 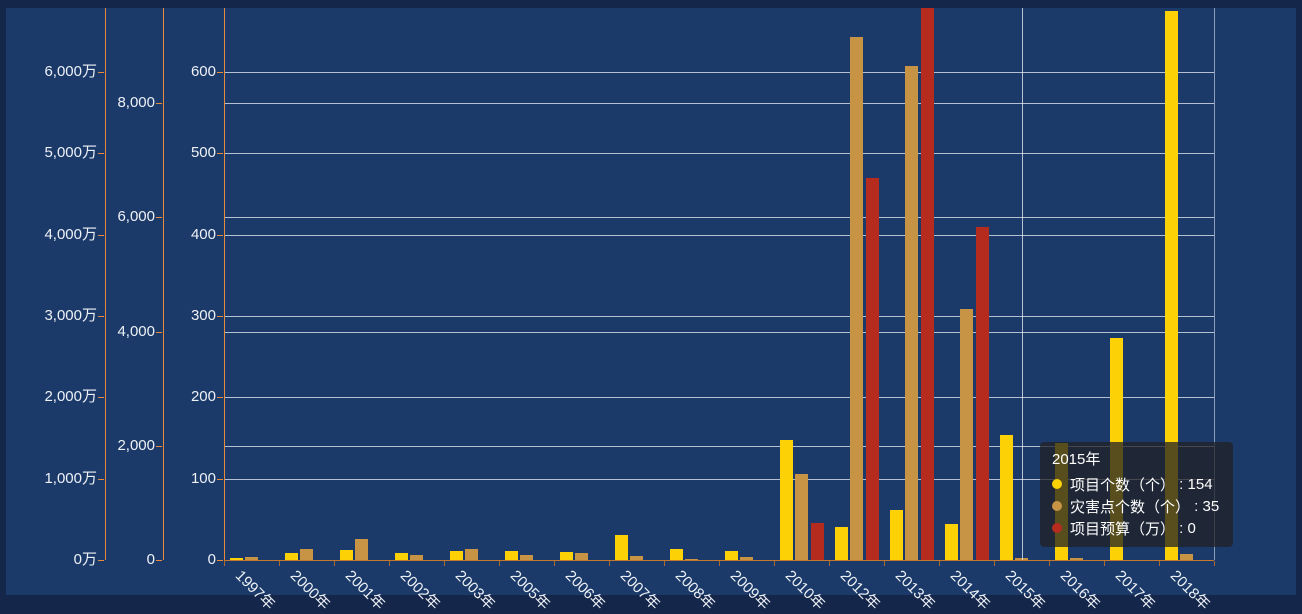 I want to click on tooltip-row-label: 项目预算（万）, so click(x=1123, y=529).